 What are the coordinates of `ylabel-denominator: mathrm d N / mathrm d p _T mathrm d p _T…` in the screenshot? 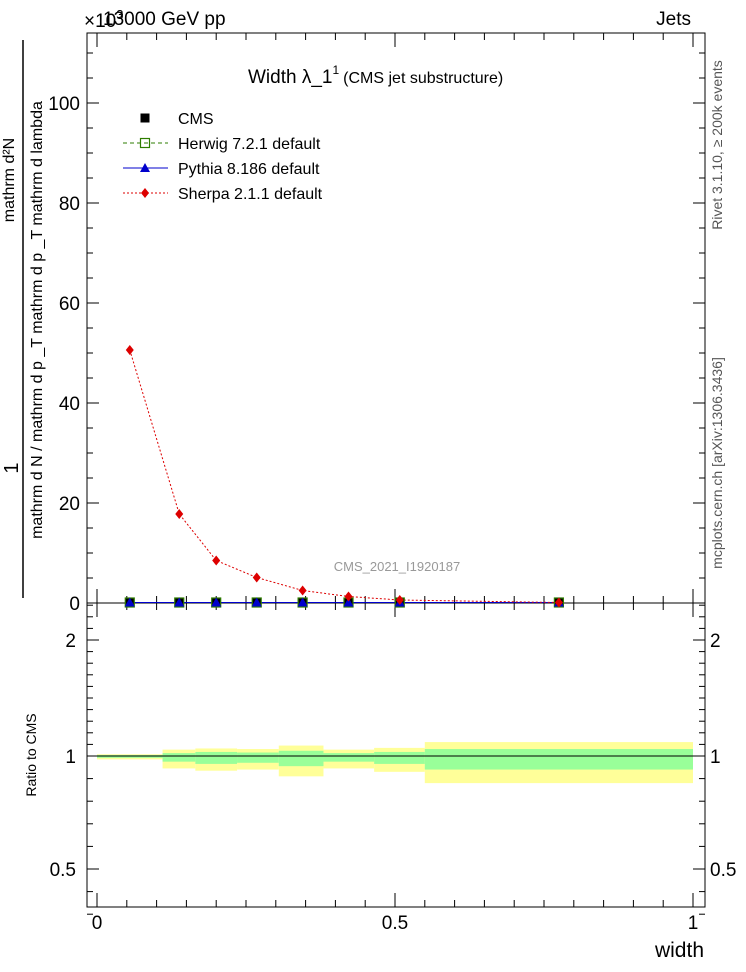 It's located at (37, 320).